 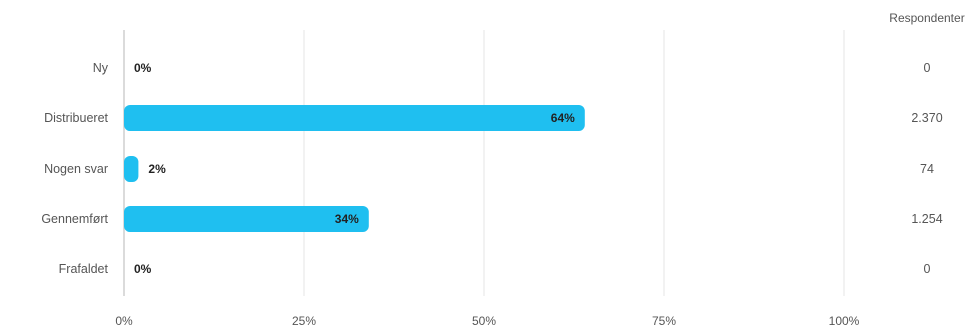 I want to click on x-tick-label: 75%, so click(x=664, y=321).